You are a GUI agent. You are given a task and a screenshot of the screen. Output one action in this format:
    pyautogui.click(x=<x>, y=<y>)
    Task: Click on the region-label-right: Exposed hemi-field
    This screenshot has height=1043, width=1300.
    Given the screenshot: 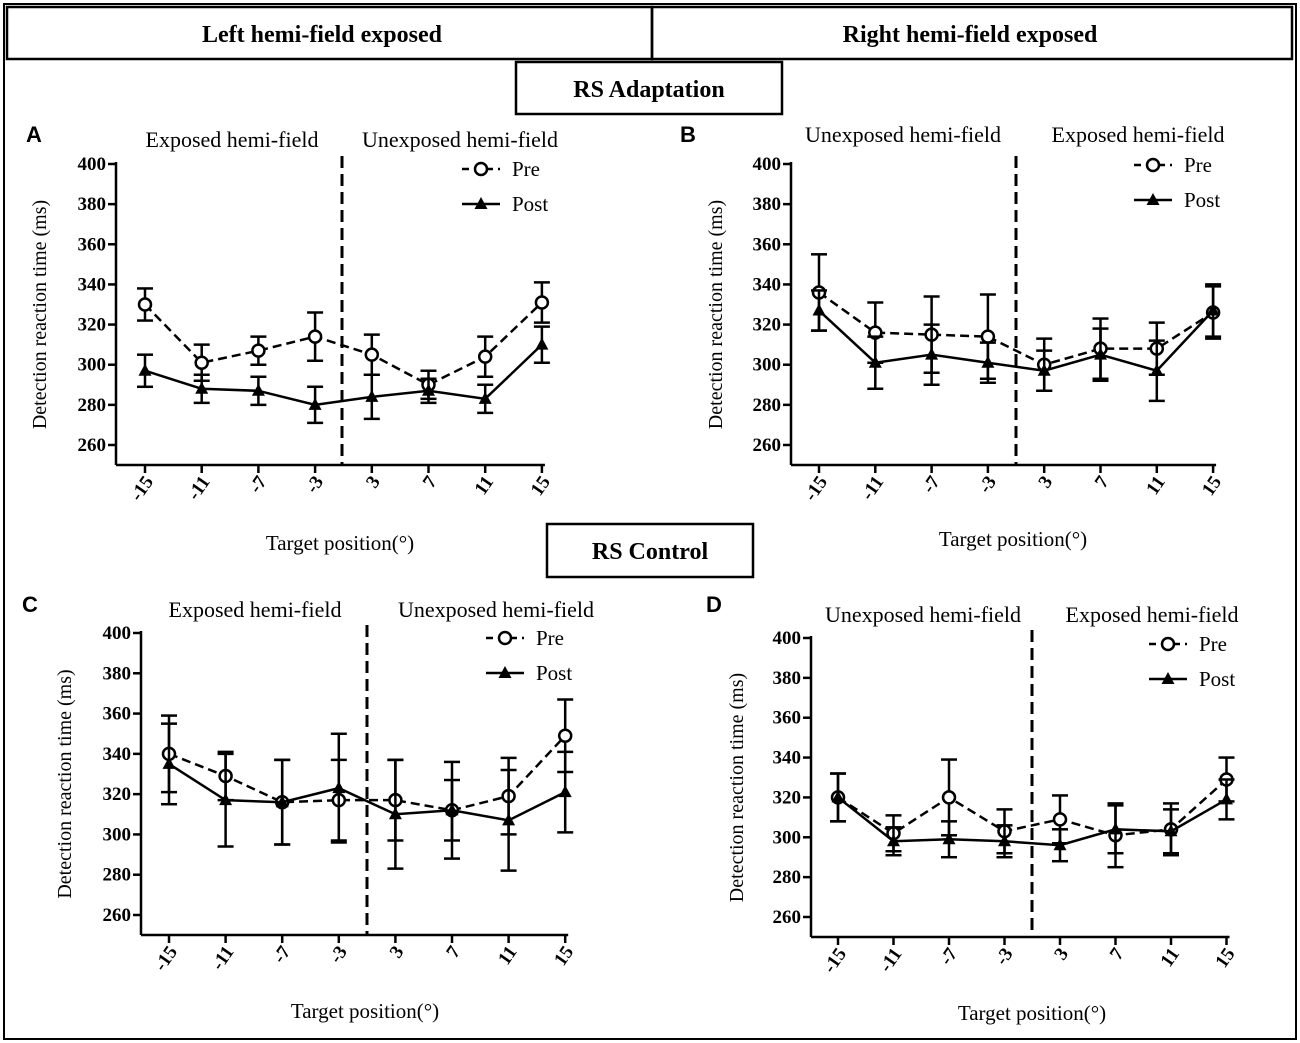 What is the action you would take?
    pyautogui.click(x=1138, y=134)
    